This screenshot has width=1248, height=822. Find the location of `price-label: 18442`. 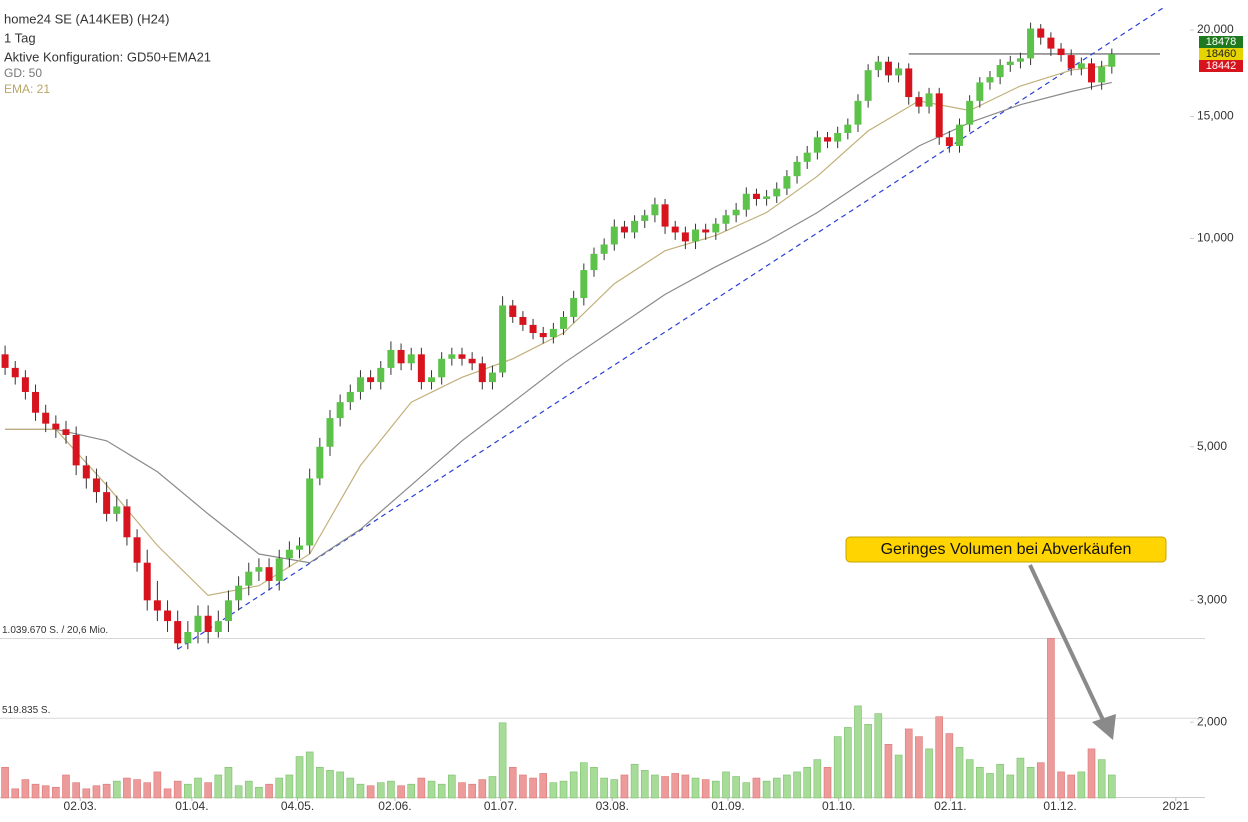

price-label: 18442 is located at coordinates (1221, 66).